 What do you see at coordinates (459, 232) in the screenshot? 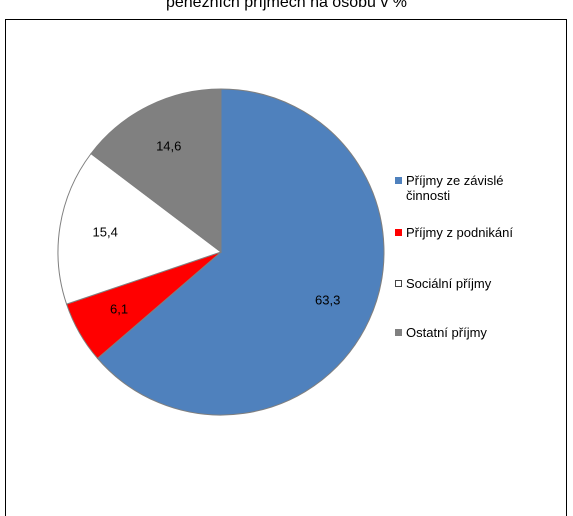
I see `legend-label: Příjmy z podnikání` at bounding box center [459, 232].